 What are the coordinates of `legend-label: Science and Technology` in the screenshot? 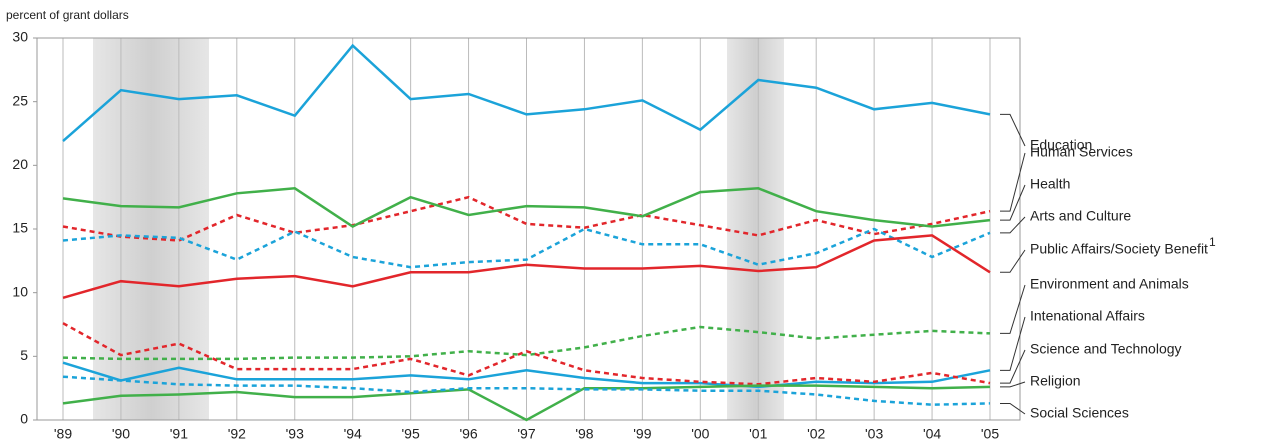 It's located at (1106, 349).